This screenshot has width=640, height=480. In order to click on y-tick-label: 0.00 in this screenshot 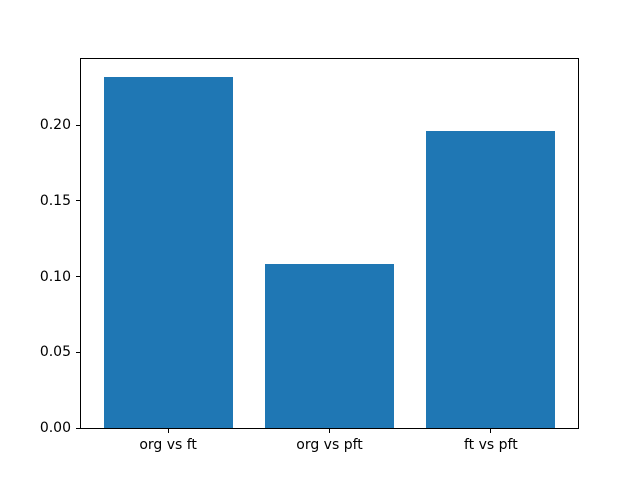, I will do `click(55, 428)`.